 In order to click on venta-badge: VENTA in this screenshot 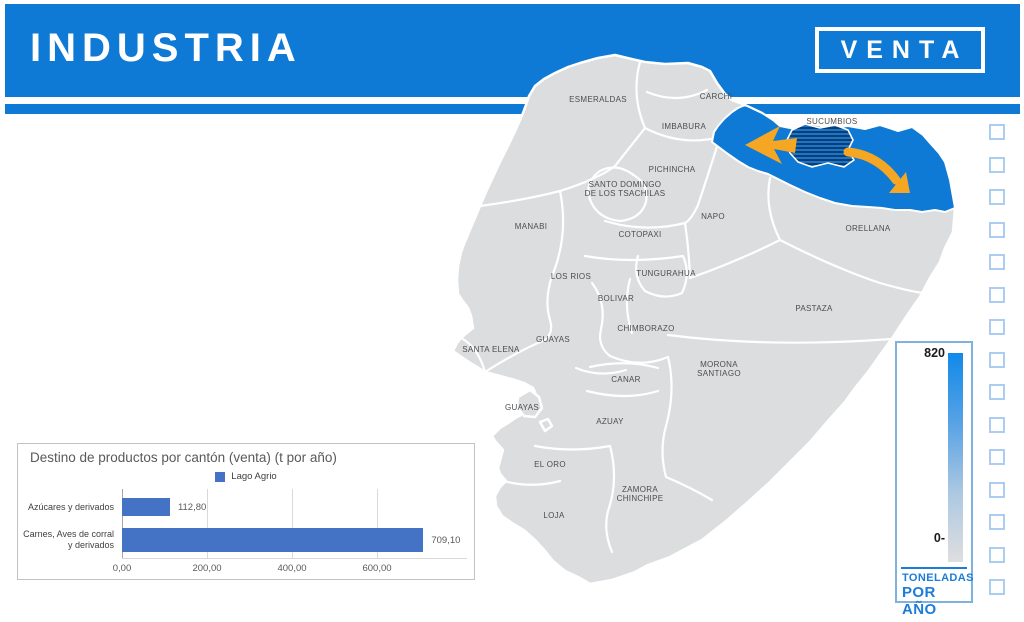, I will do `click(900, 50)`.